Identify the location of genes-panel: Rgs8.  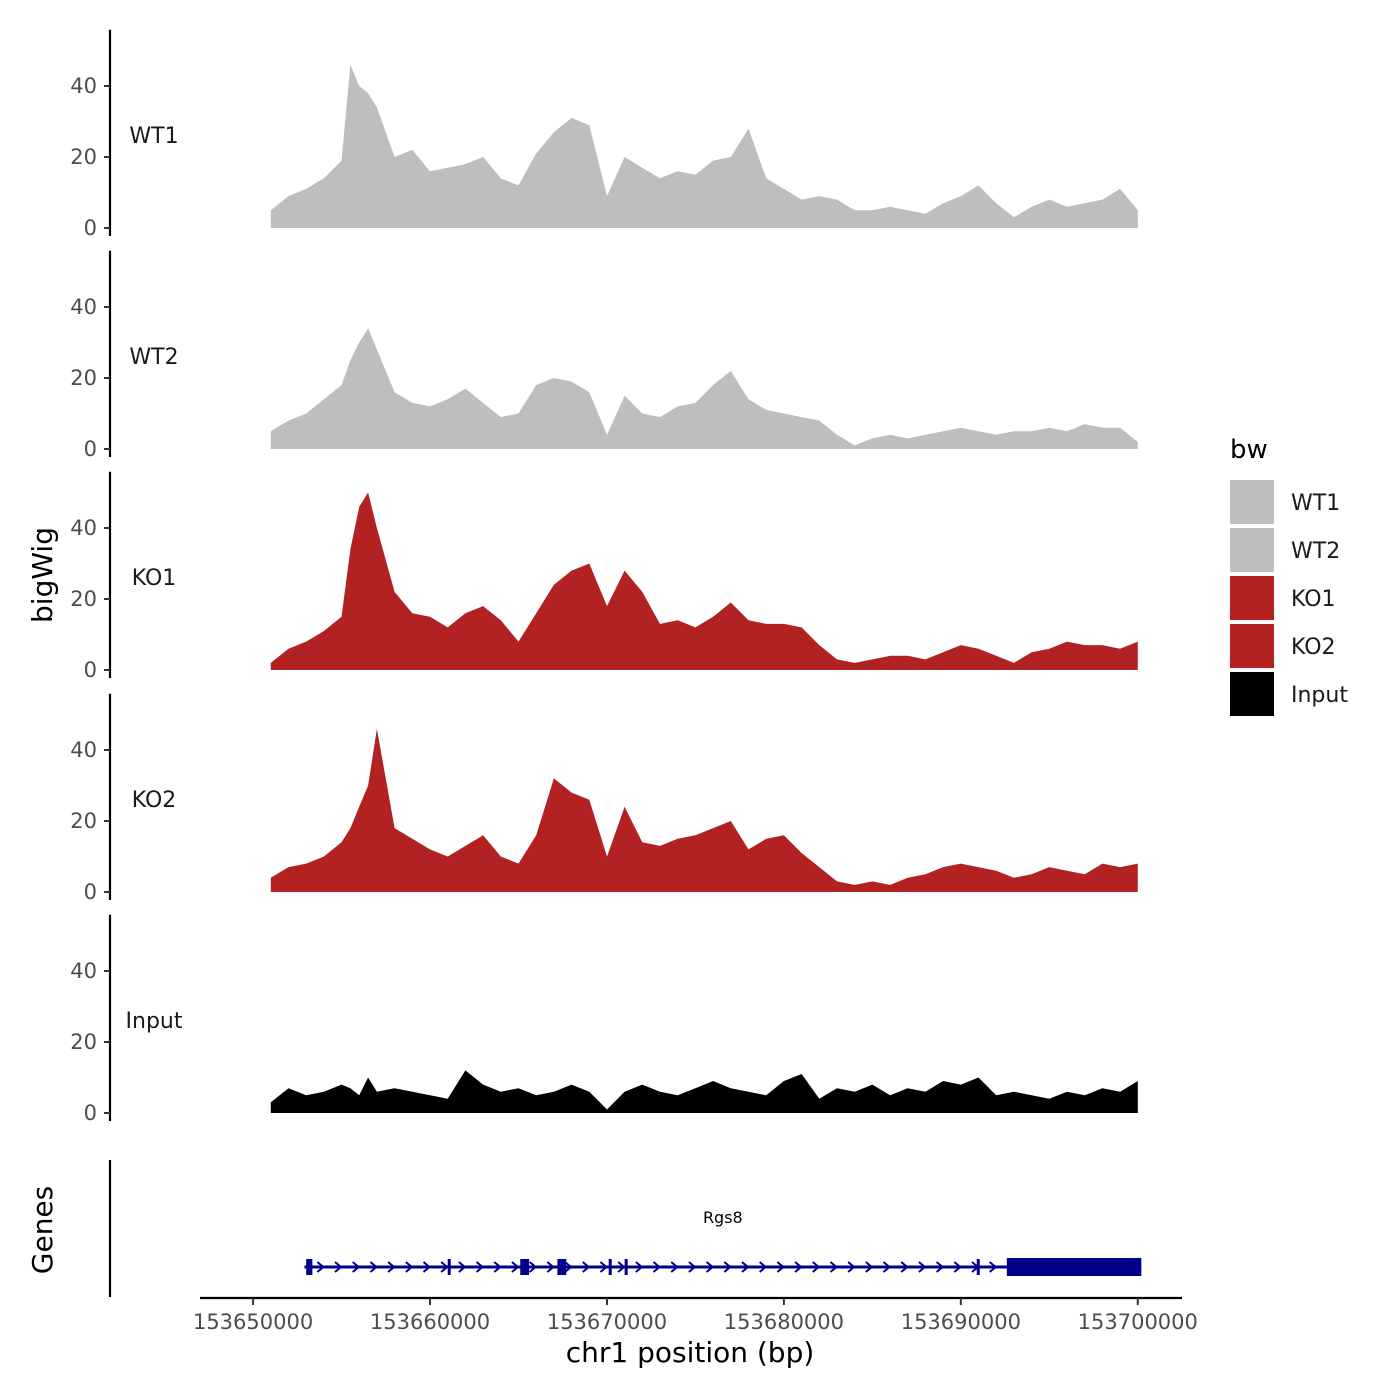
(625, 1228).